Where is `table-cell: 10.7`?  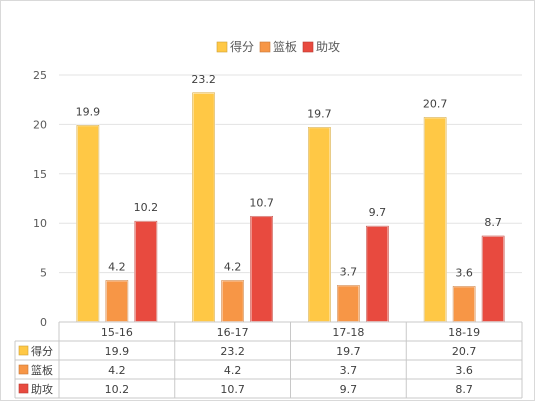 table-cell: 10.7 is located at coordinates (232, 389).